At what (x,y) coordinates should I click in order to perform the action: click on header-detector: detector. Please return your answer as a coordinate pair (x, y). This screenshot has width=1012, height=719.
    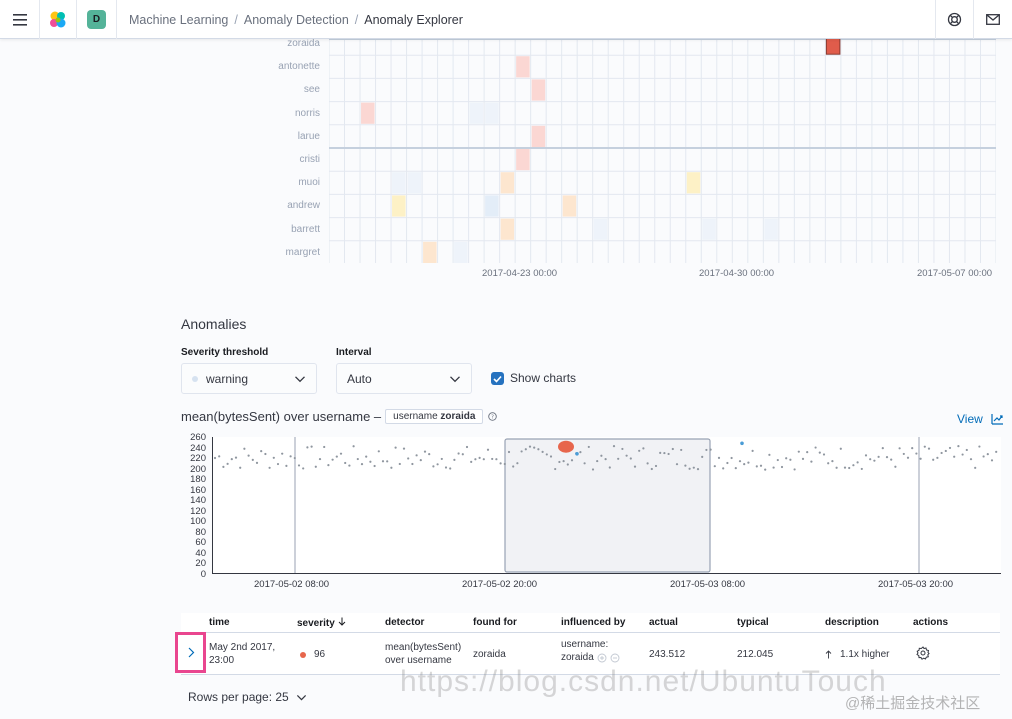
    Looking at the image, I should click on (405, 622).